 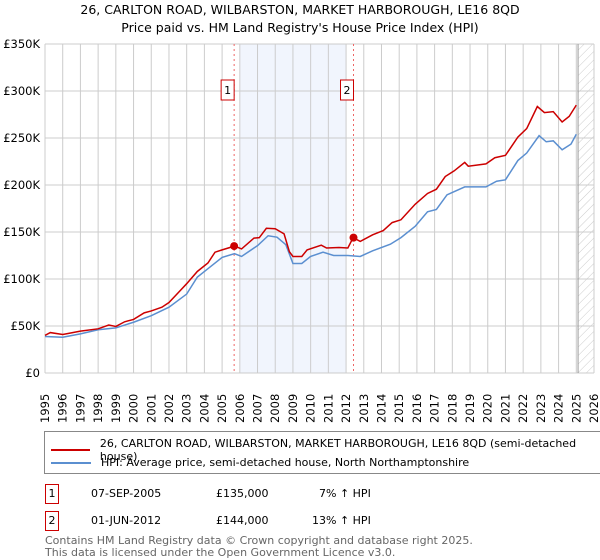 I want to click on y-tick-label: £250K, so click(x=21, y=138).